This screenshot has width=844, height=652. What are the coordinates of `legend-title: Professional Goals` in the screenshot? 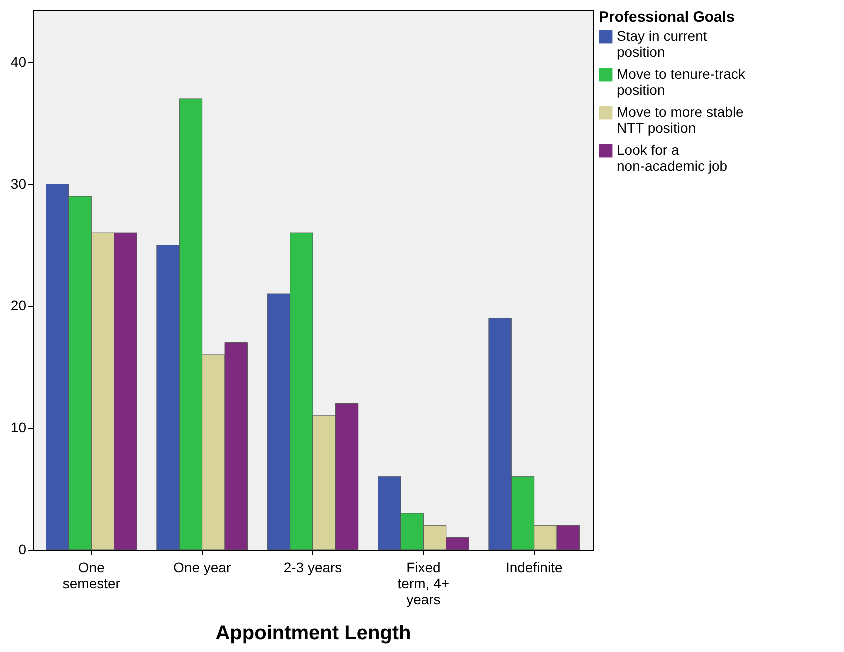 It's located at (667, 17).